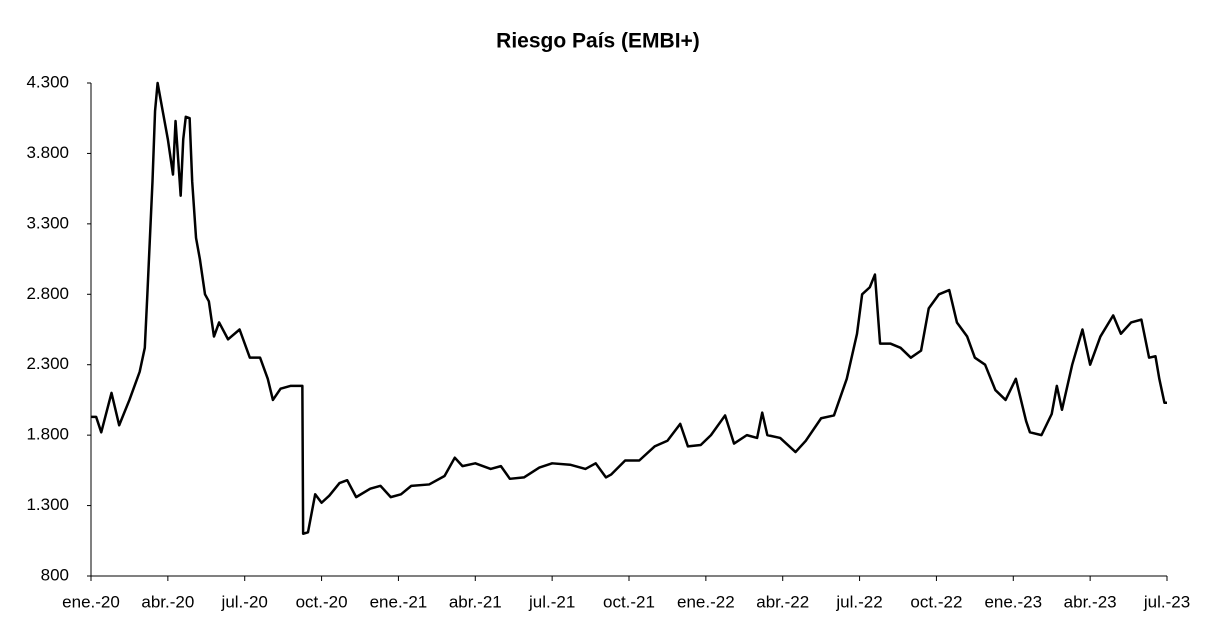 The image size is (1220, 620). What do you see at coordinates (322, 601) in the screenshot?
I see `x-tick-label: oct.-20` at bounding box center [322, 601].